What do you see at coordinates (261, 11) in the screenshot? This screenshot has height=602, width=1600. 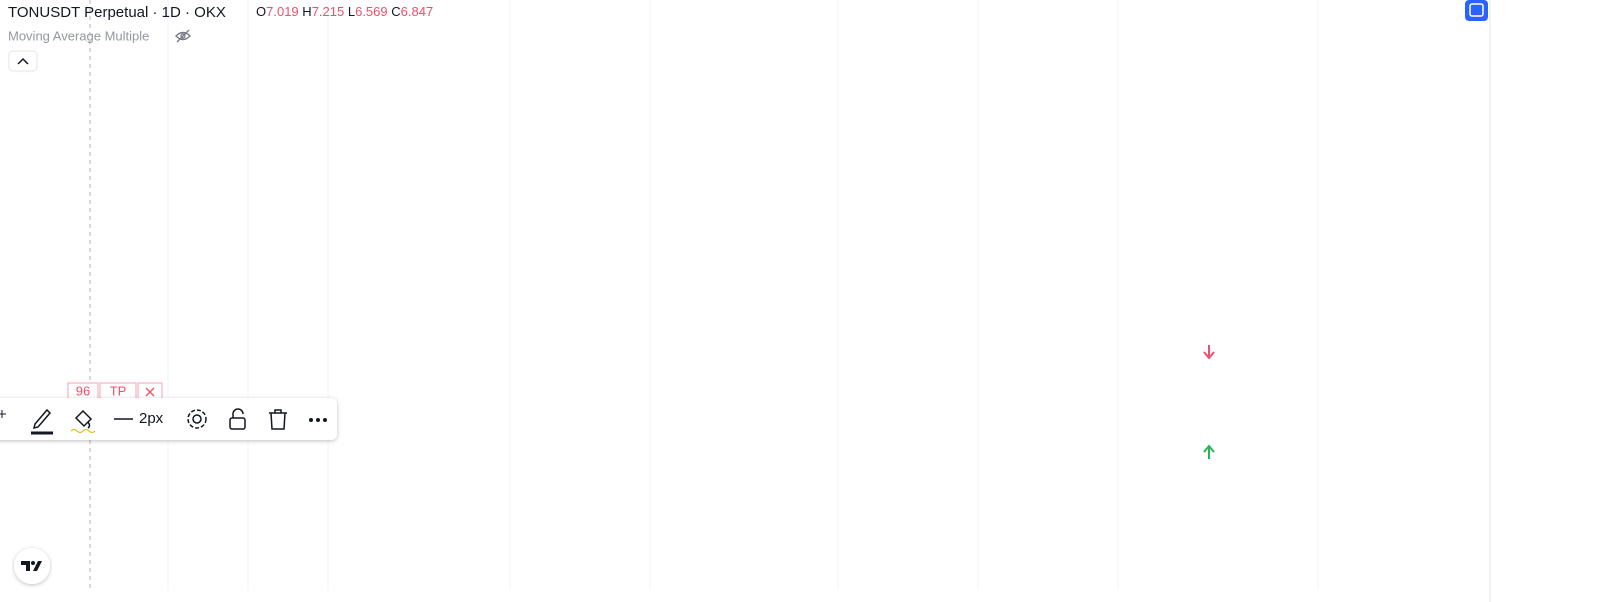 I see `ohlc-key: O` at bounding box center [261, 11].